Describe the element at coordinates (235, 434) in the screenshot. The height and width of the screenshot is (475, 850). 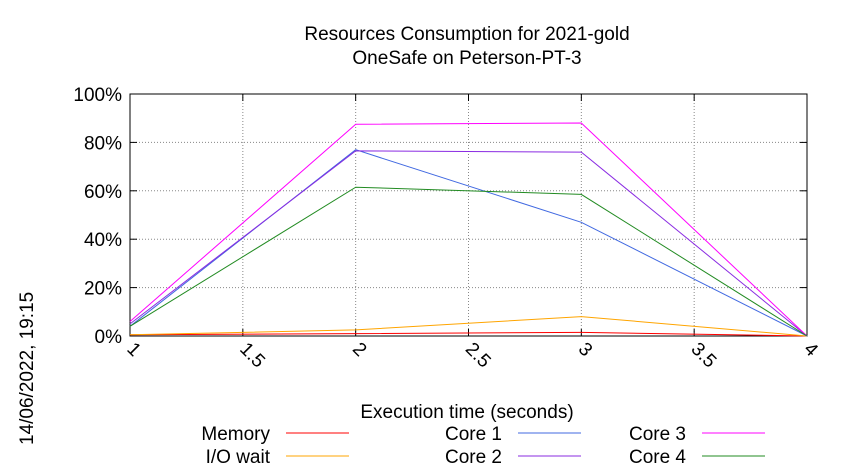
I see `legend-label: Memory` at that location.